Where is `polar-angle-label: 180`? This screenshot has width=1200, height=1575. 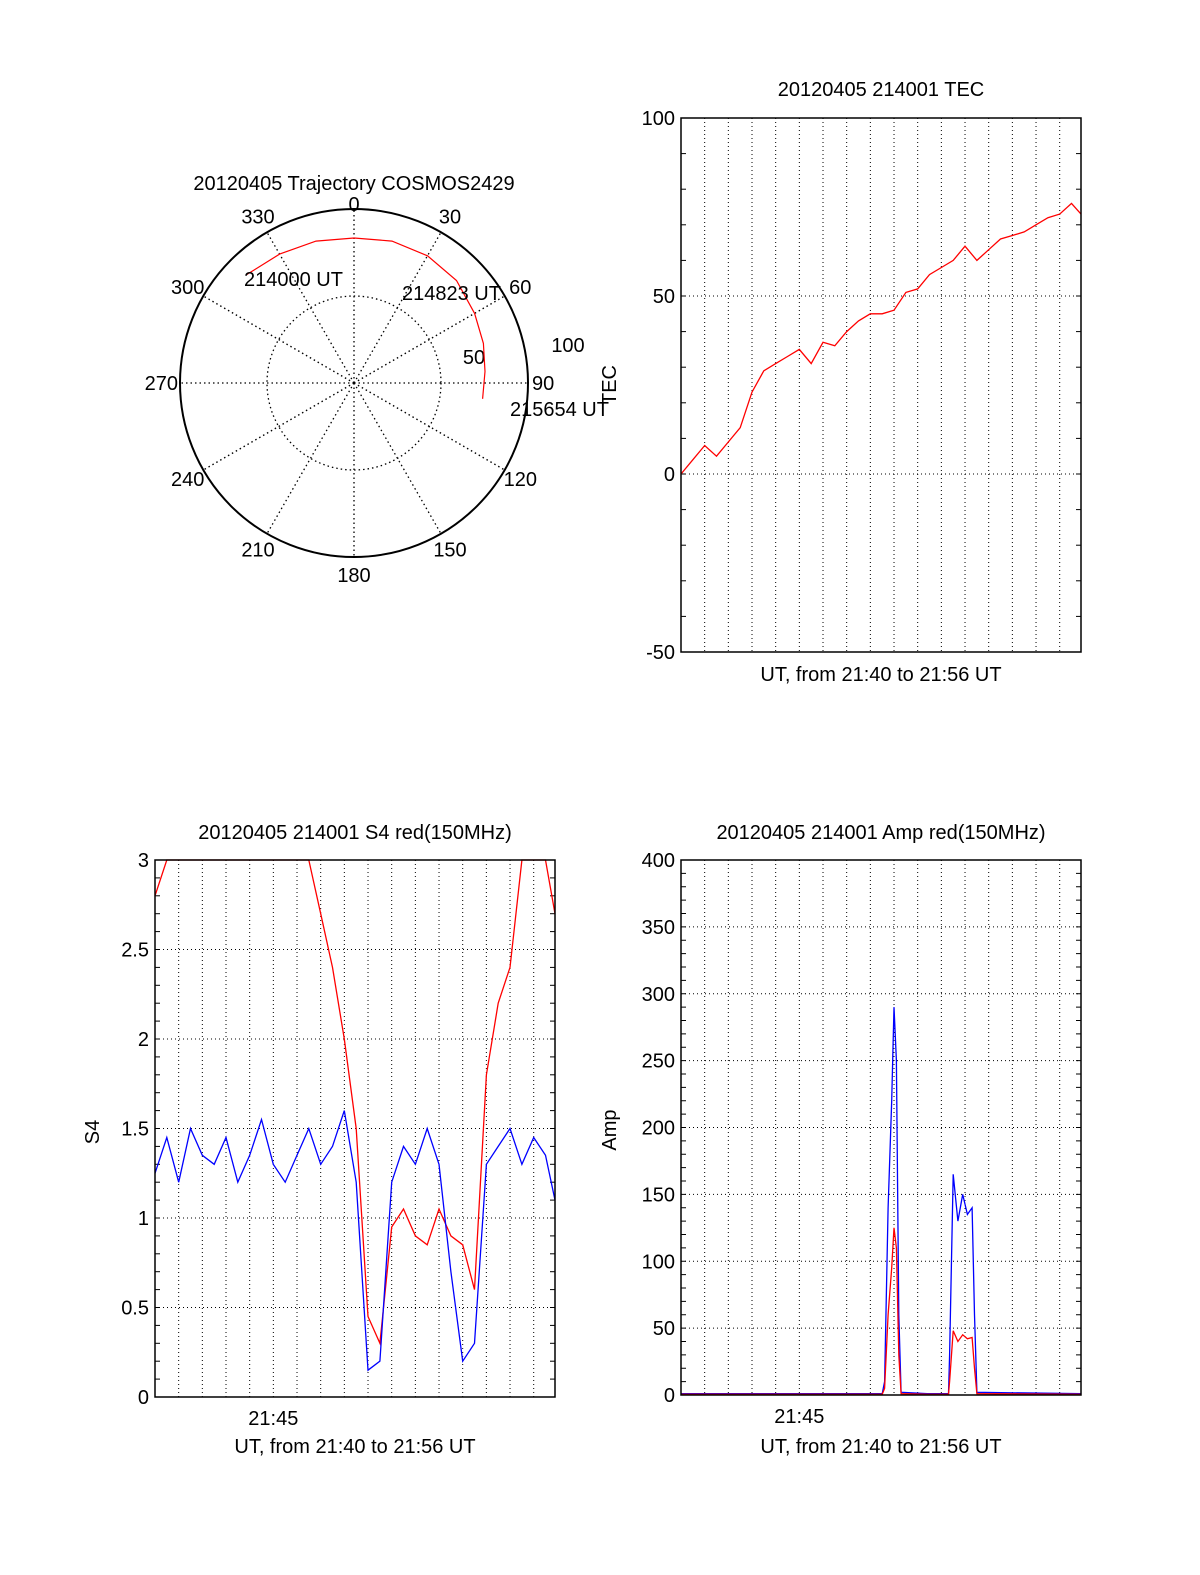 polar-angle-label: 180 is located at coordinates (353, 576).